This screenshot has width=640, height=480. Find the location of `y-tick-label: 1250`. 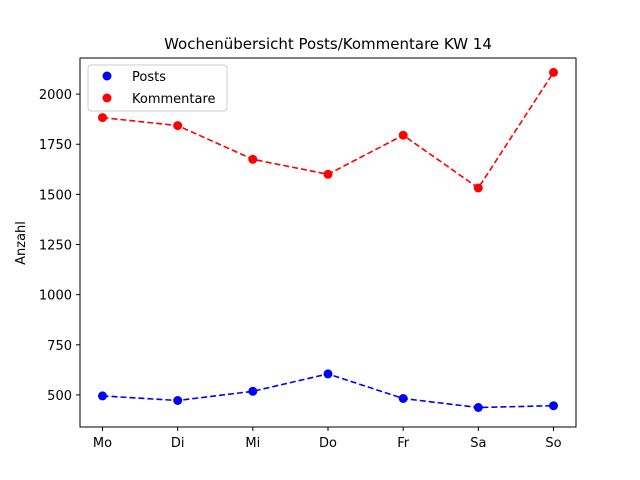

y-tick-label: 1250 is located at coordinates (55, 246).